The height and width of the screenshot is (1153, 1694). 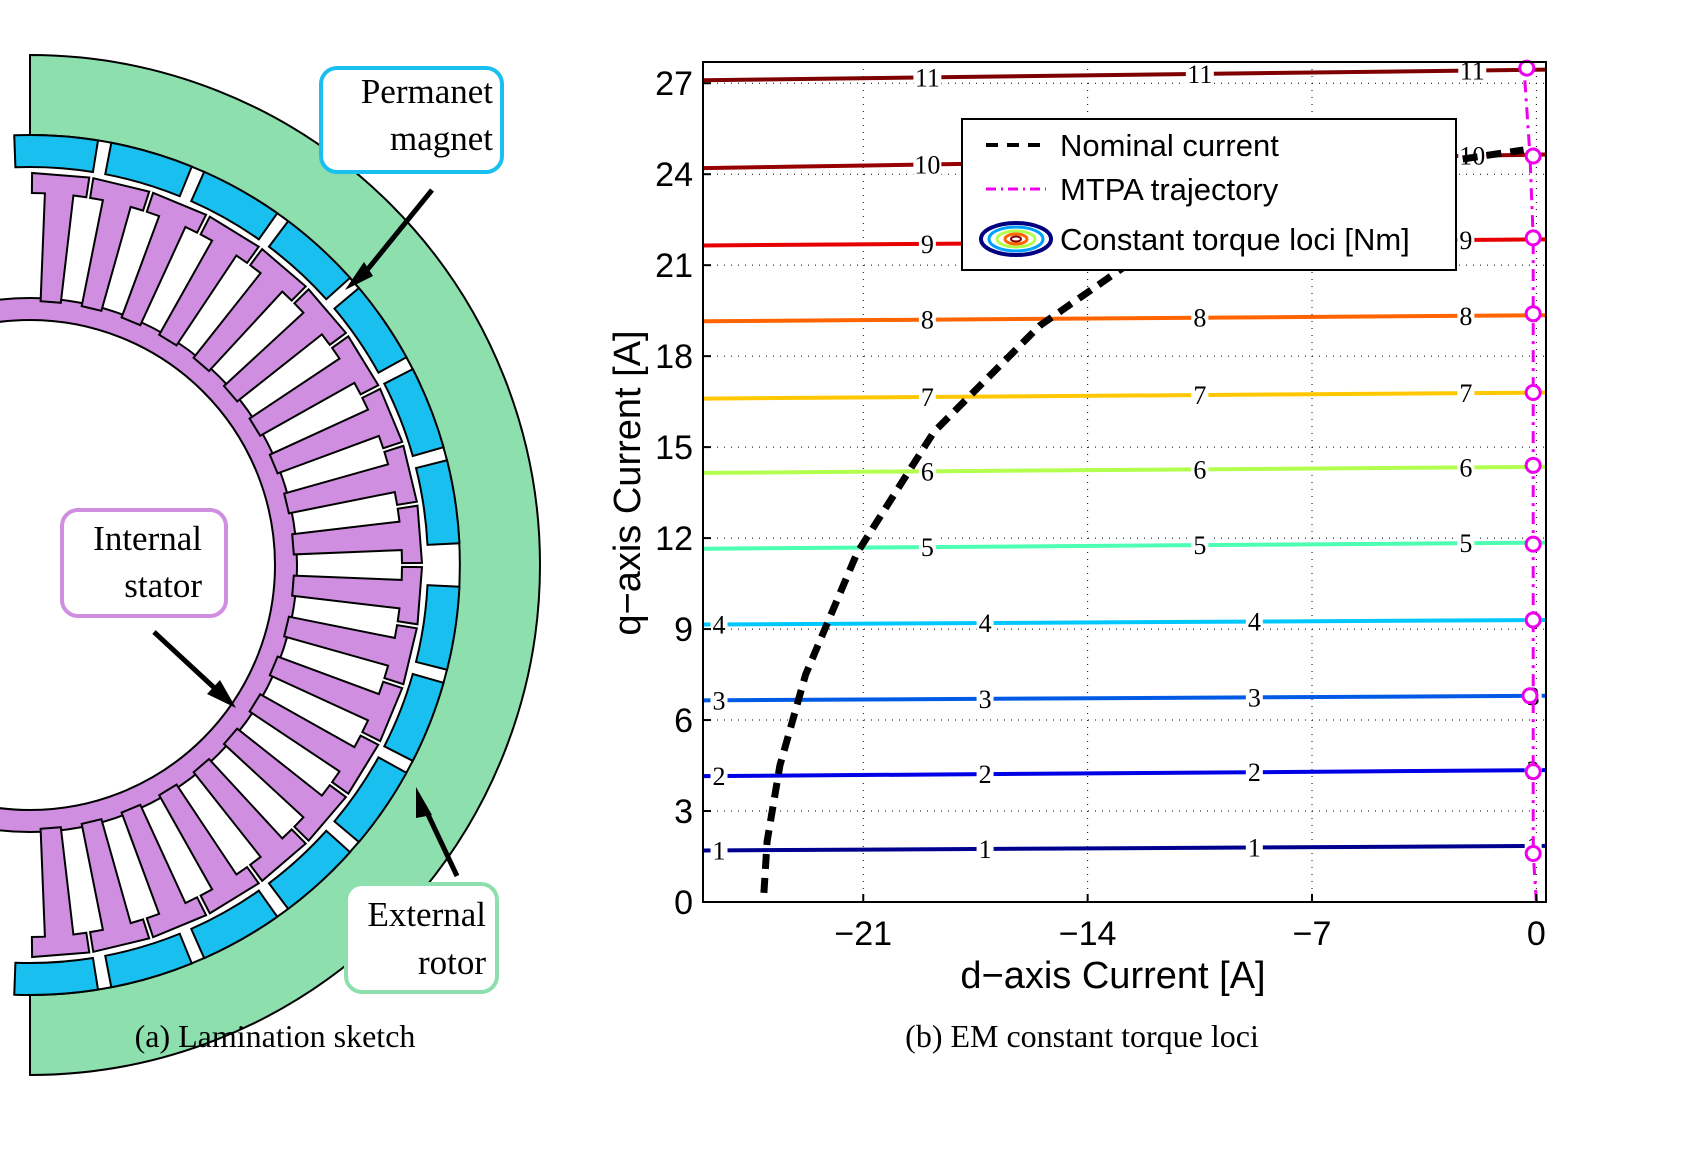 I want to click on legend-box, so click(x=1209, y=194).